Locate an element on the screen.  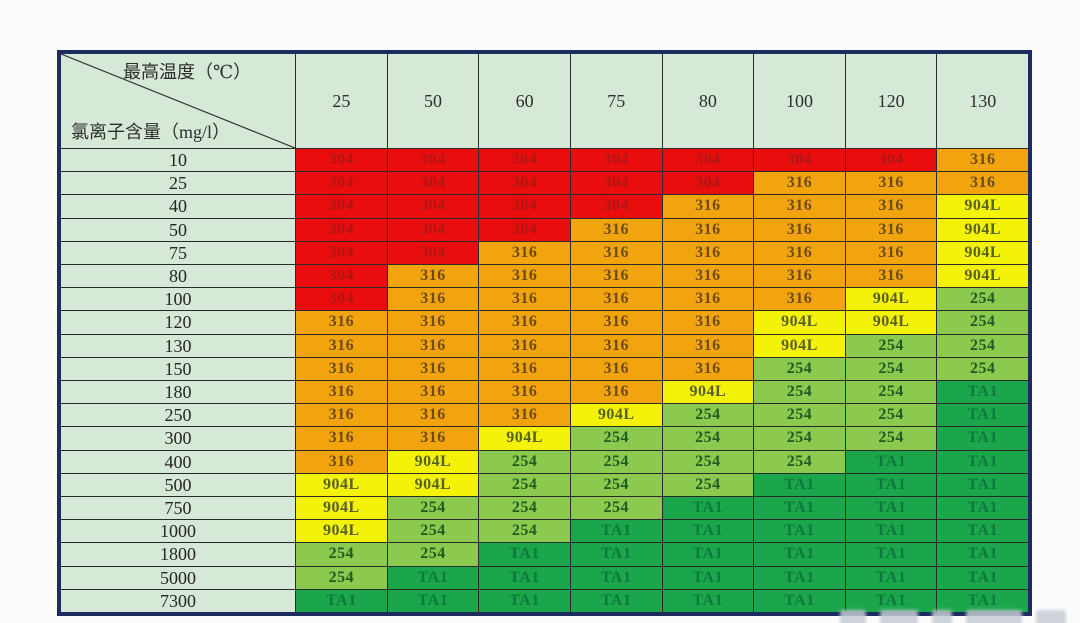
chloride-row-label-100: 100 is located at coordinates (178, 299).